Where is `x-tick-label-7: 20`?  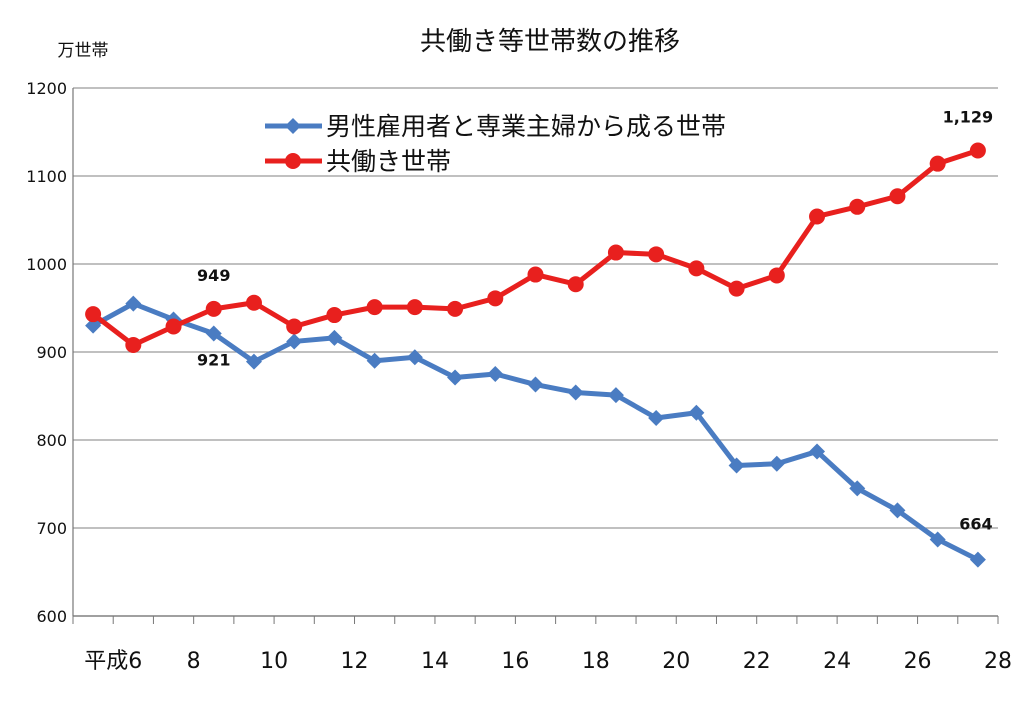 x-tick-label-7: 20 is located at coordinates (676, 661).